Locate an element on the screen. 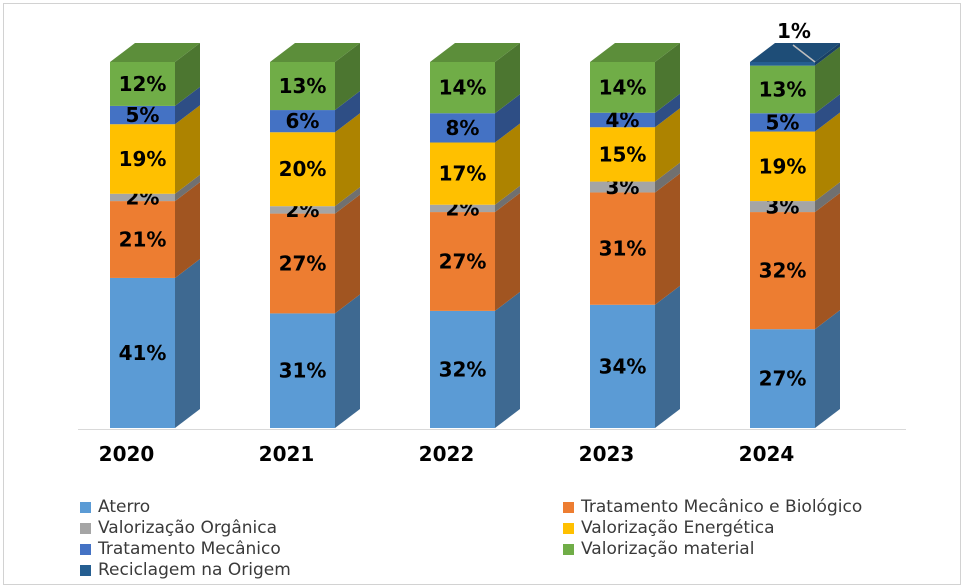 This screenshot has width=964, height=588. bar-segment-front-2021-s4 is located at coordinates (302, 121).